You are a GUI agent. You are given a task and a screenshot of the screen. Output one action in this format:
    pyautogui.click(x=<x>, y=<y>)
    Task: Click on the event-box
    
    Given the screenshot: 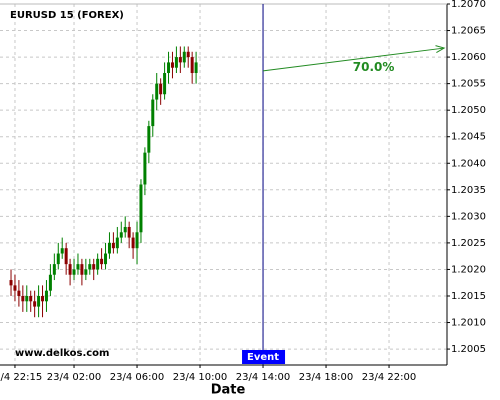 What is the action you would take?
    pyautogui.click(x=264, y=357)
    